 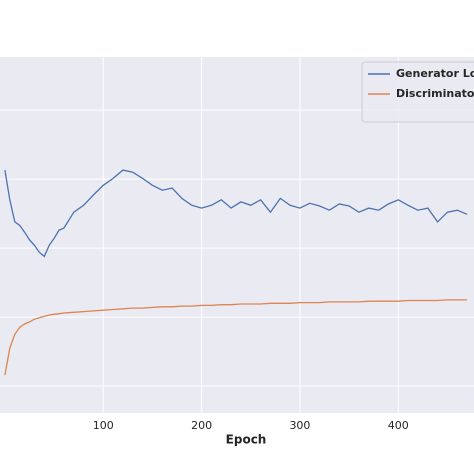 I want to click on legend-label: Generator Loss, so click(x=435, y=73).